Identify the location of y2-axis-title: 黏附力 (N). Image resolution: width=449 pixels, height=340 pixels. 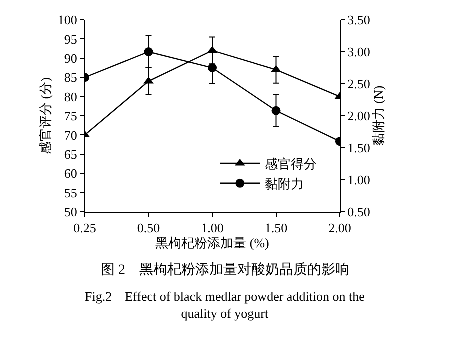
(378, 116).